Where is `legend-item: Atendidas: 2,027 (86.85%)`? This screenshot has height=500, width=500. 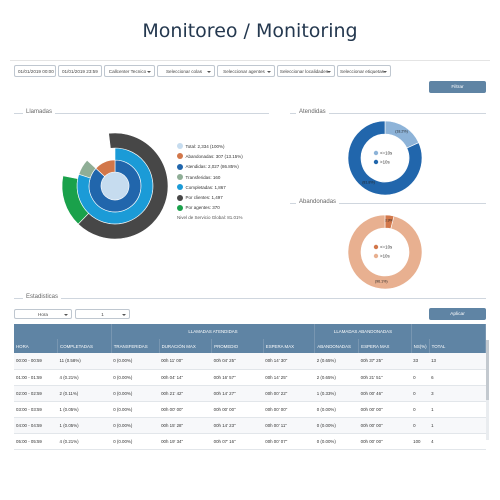
legend-item: Atendidas: 2,027 (86.85%) is located at coordinates (210, 167).